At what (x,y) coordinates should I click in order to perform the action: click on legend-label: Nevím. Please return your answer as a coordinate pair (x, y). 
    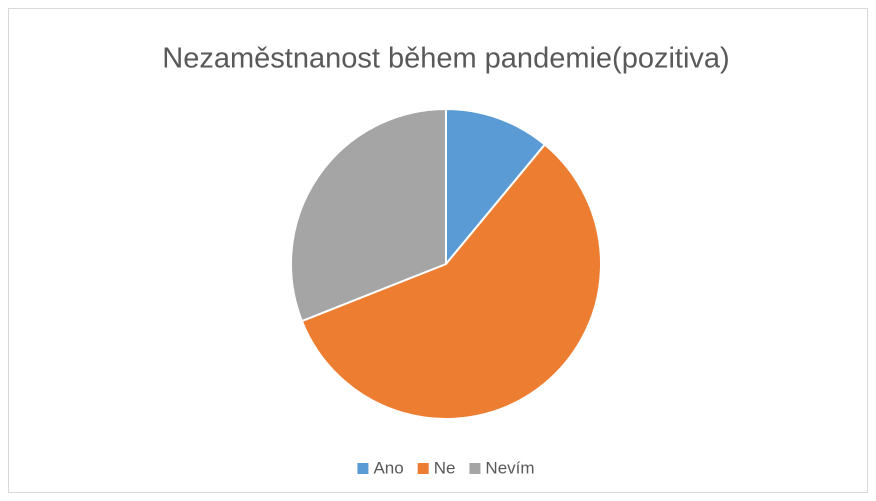
    Looking at the image, I should click on (509, 467).